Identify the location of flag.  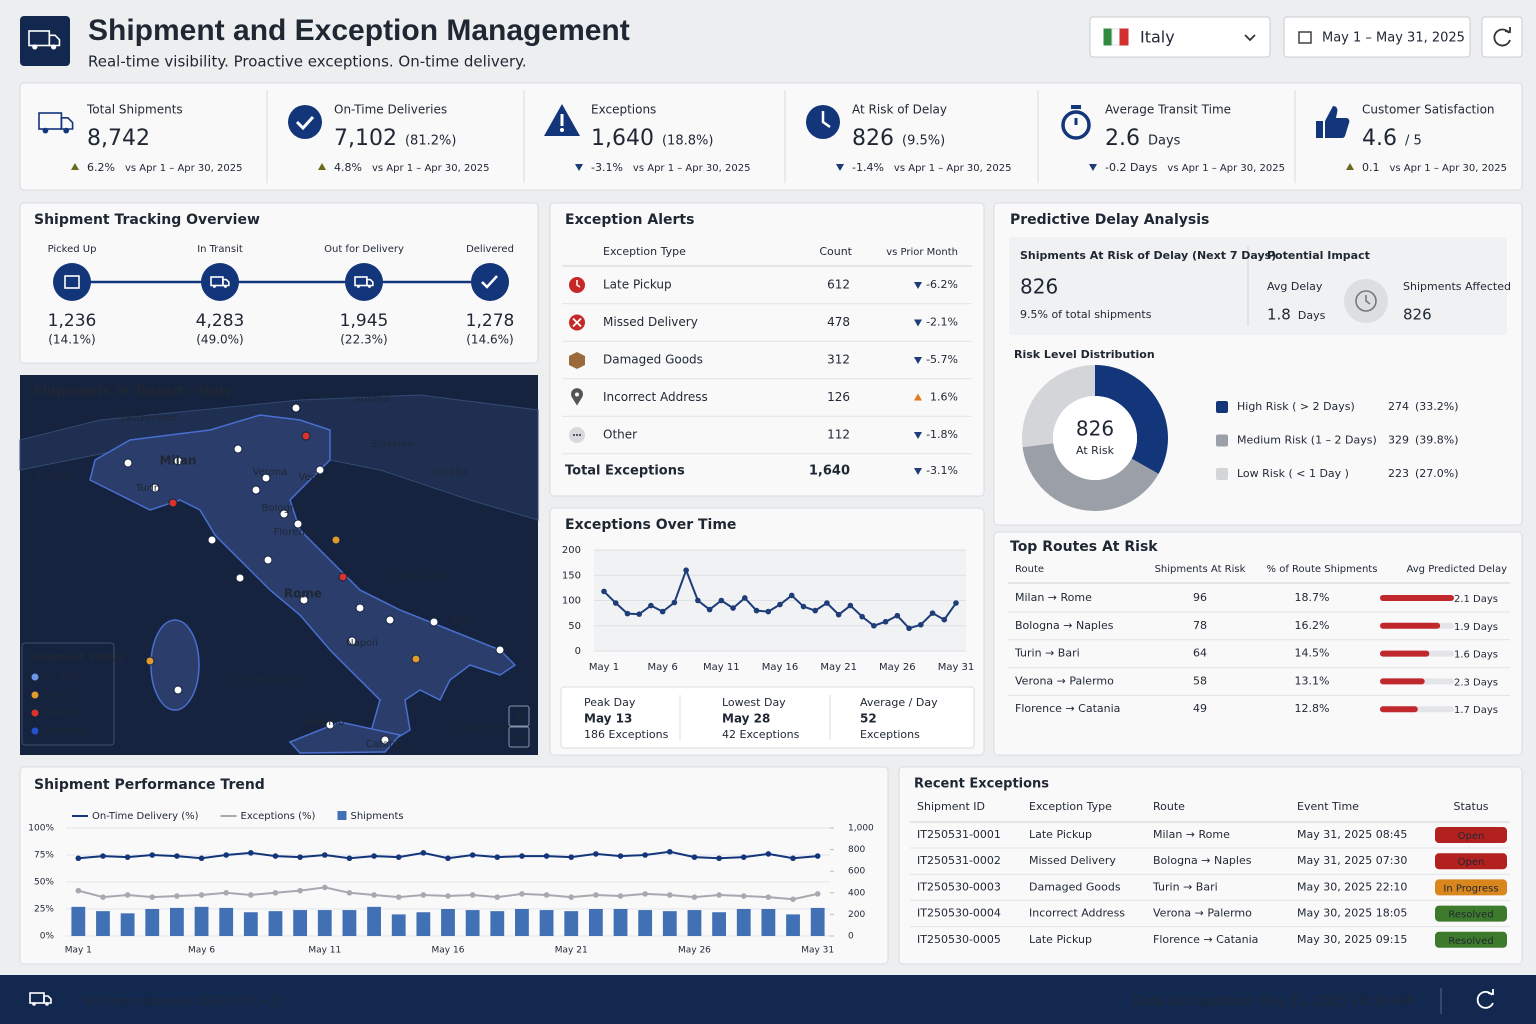
(1124, 37).